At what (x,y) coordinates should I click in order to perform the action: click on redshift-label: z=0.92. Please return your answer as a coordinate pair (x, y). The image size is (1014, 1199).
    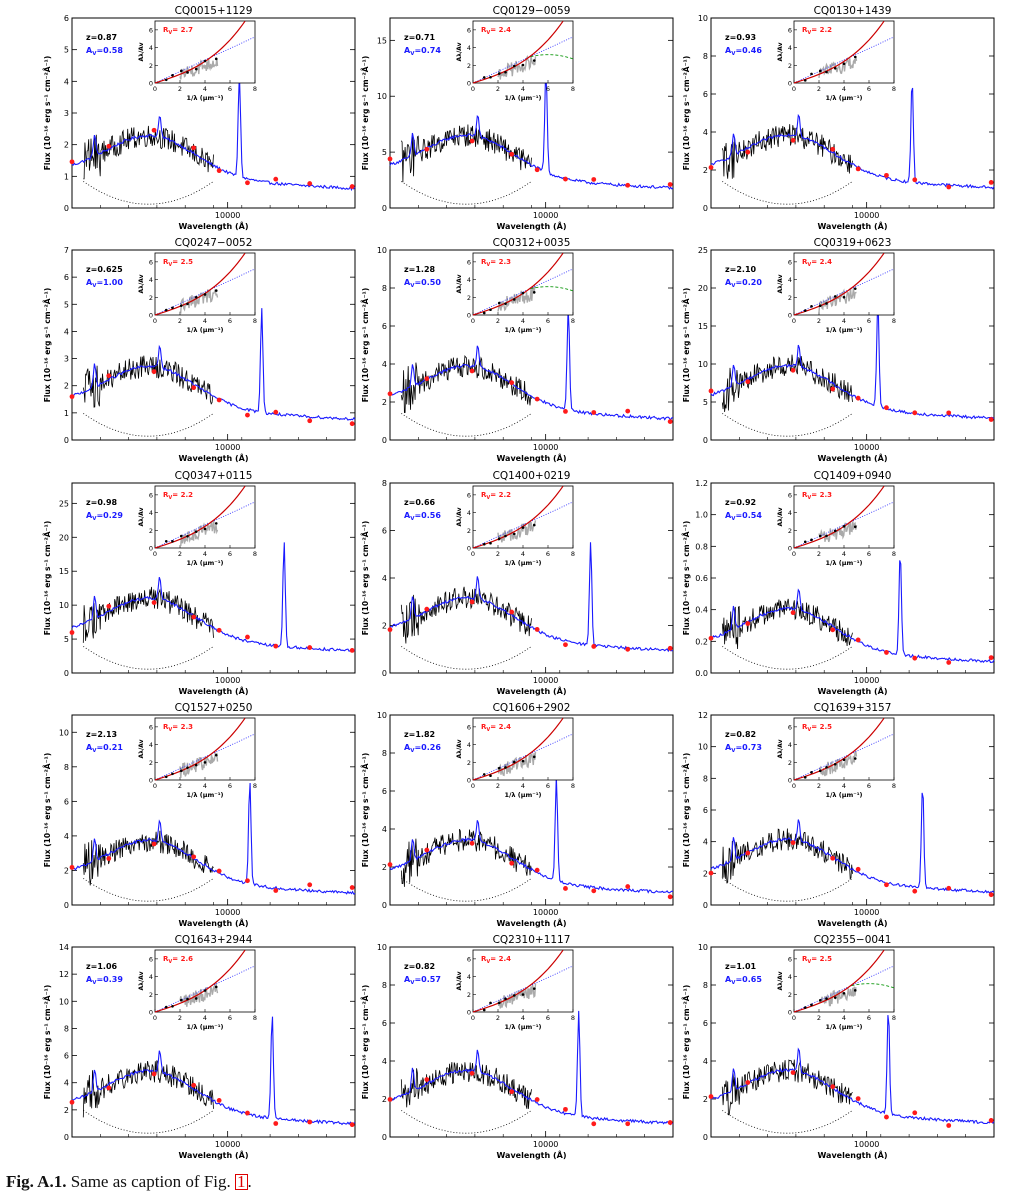
    Looking at the image, I should click on (740, 502).